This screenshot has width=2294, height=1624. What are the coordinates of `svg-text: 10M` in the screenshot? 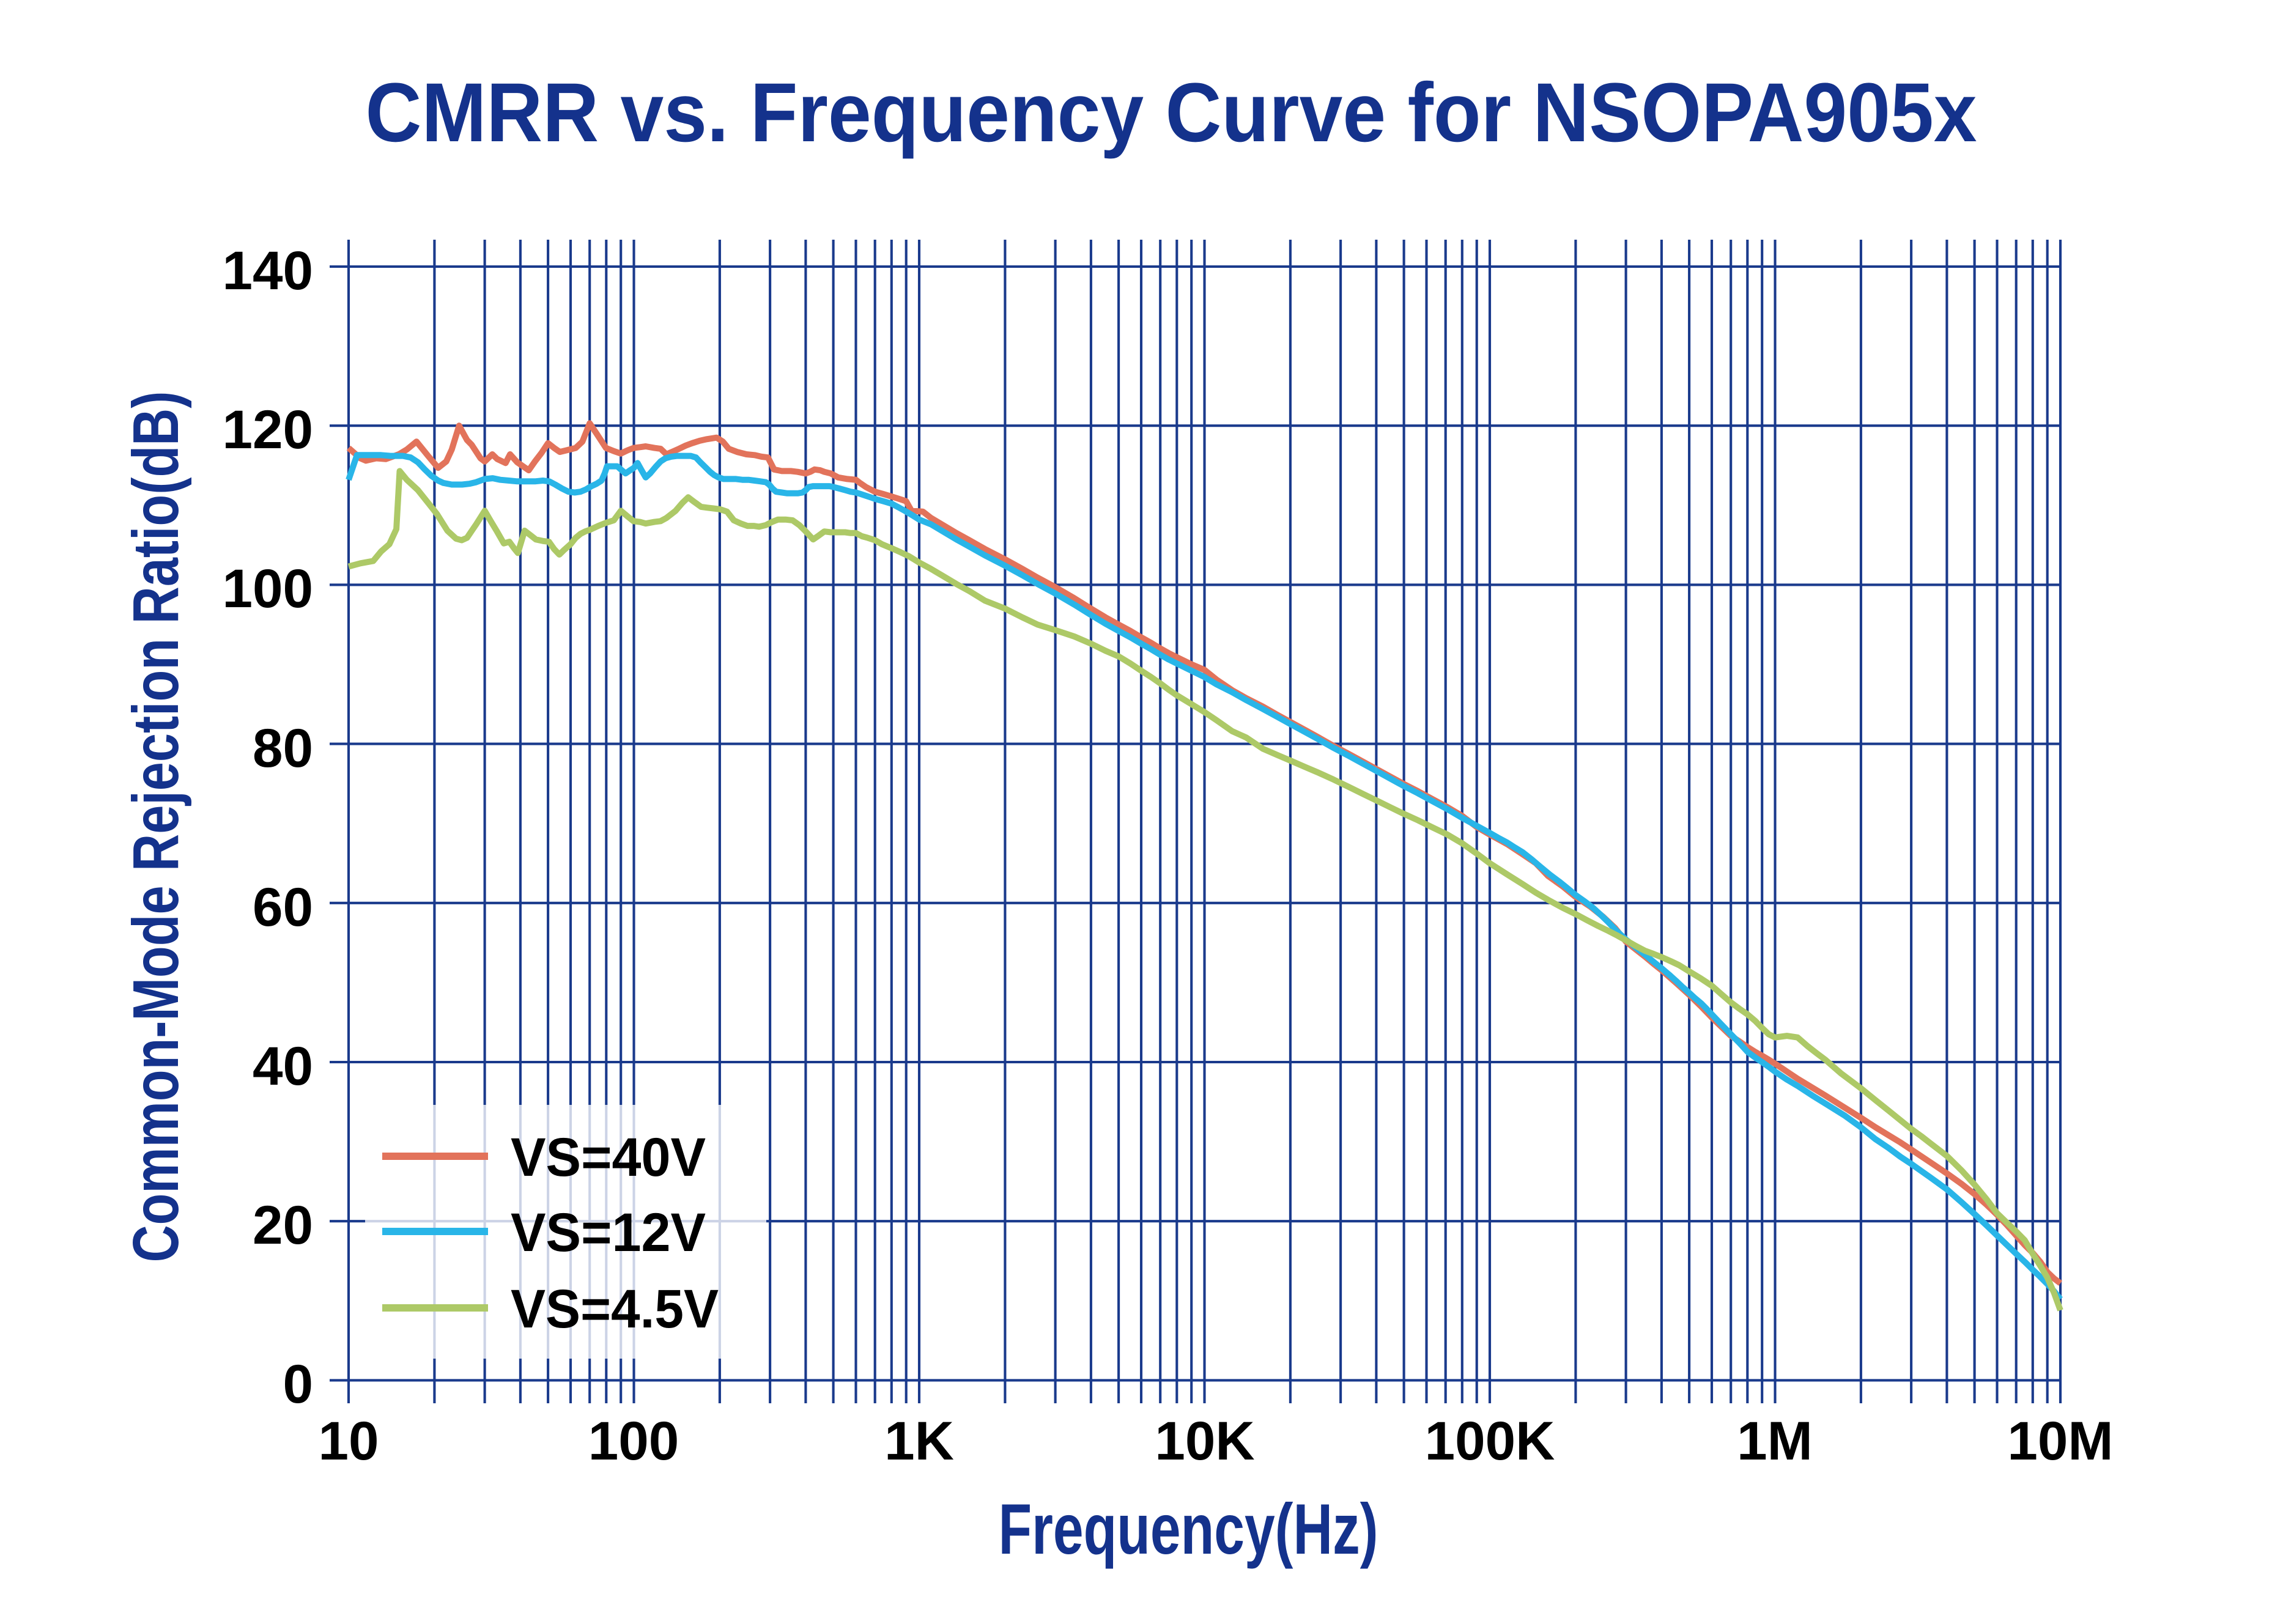 It's located at (2060, 1441).